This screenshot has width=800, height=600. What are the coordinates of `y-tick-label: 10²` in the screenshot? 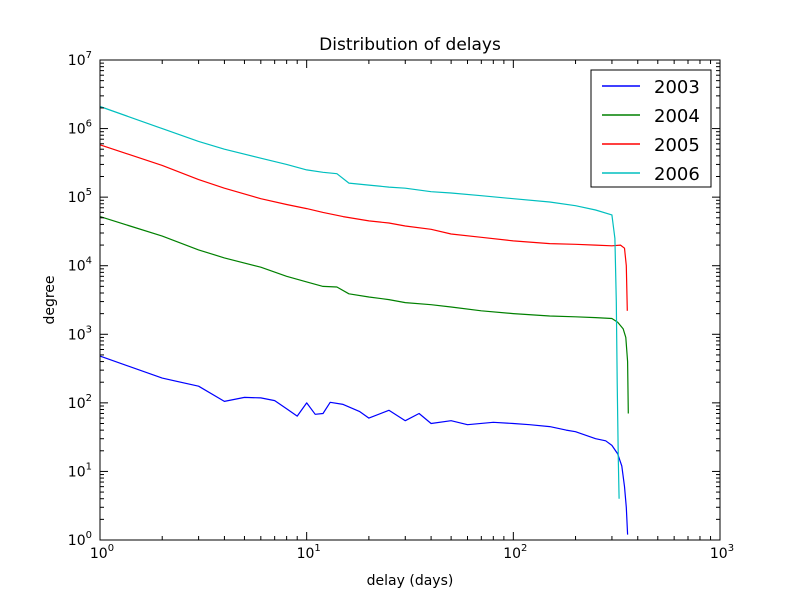 It's located at (80, 402).